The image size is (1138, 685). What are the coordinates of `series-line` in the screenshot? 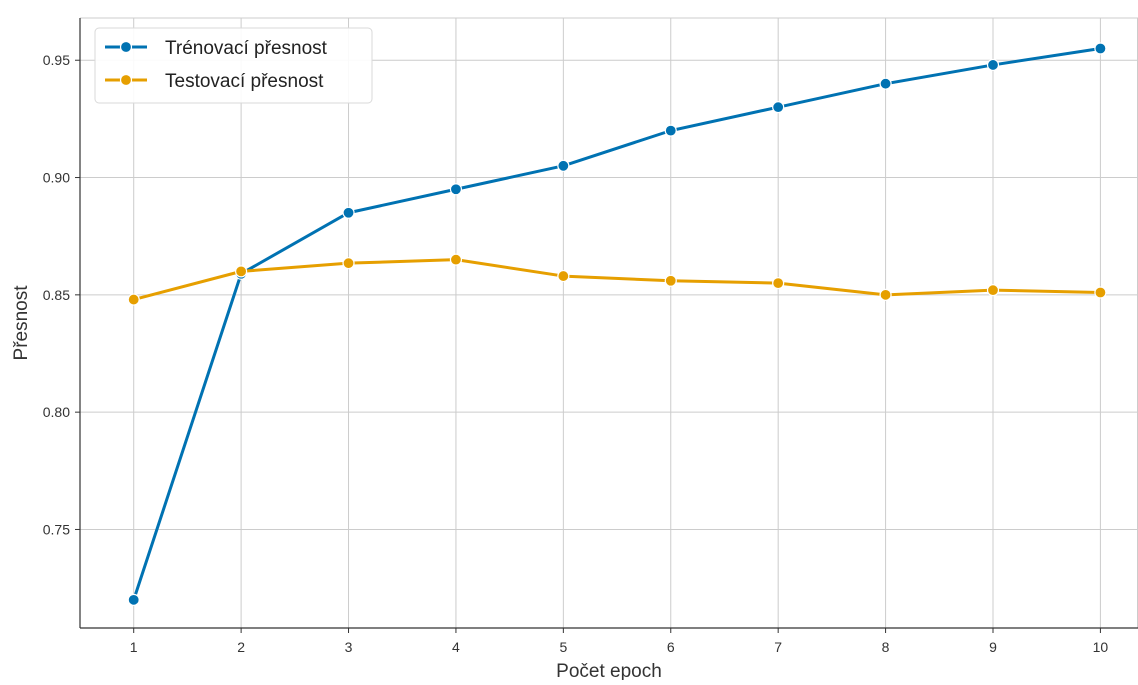 It's located at (617, 280).